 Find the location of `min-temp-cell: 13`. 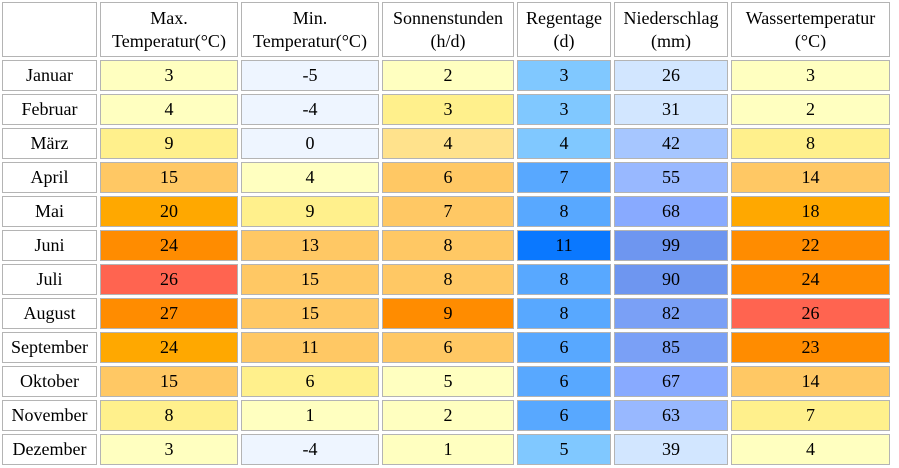

min-temp-cell: 13 is located at coordinates (310, 245).